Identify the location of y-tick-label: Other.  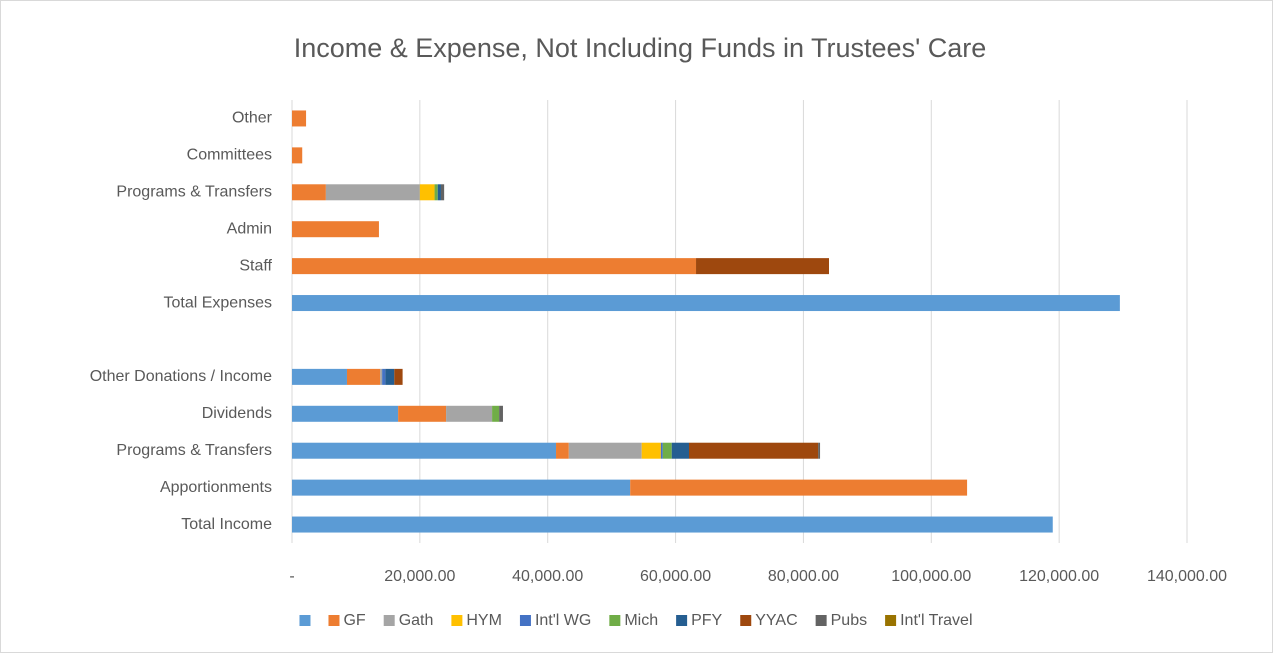
(252, 118).